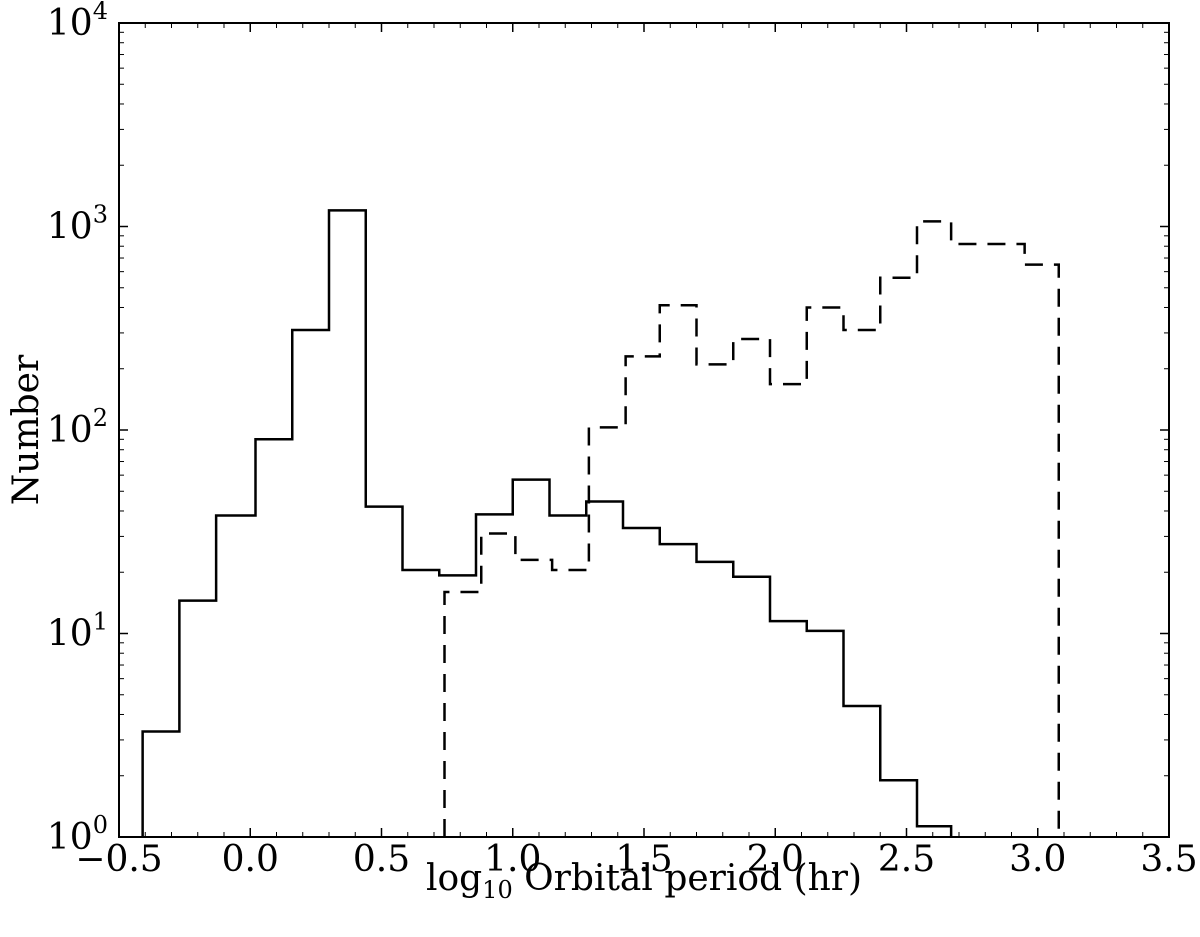 The height and width of the screenshot is (937, 1200). I want to click on x-tick-label: −0.5, so click(118, 859).